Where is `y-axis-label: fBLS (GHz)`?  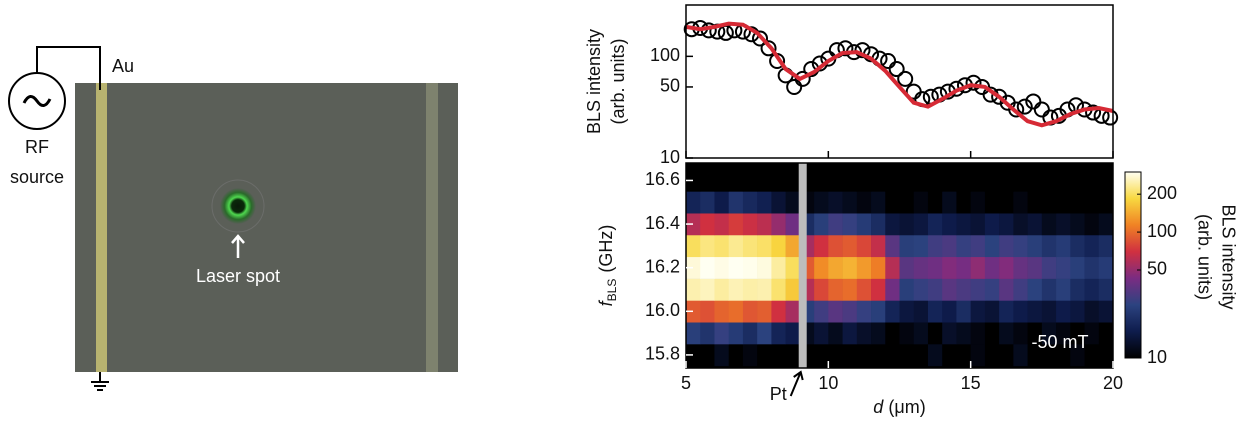 y-axis-label: fBLS (GHz) is located at coordinates (607, 266).